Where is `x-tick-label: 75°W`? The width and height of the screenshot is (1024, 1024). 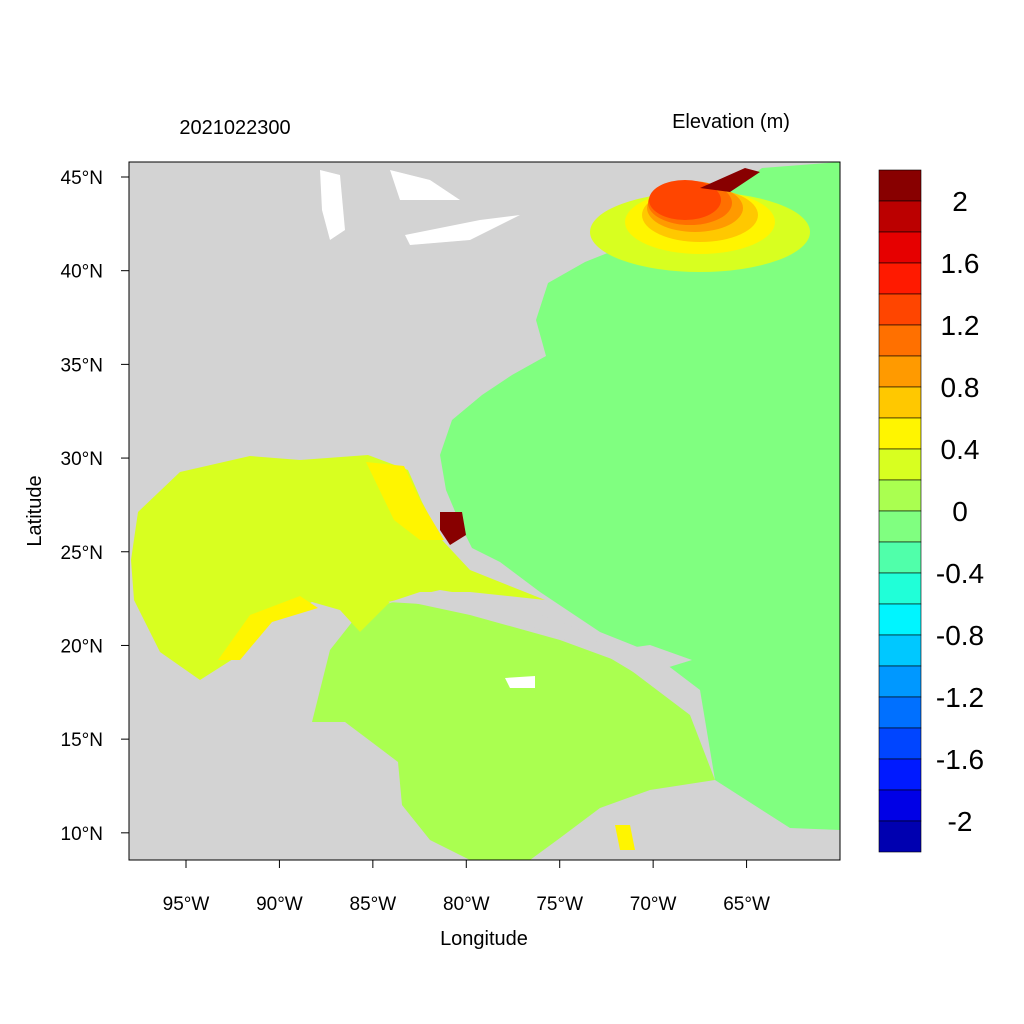 x-tick-label: 75°W is located at coordinates (559, 904).